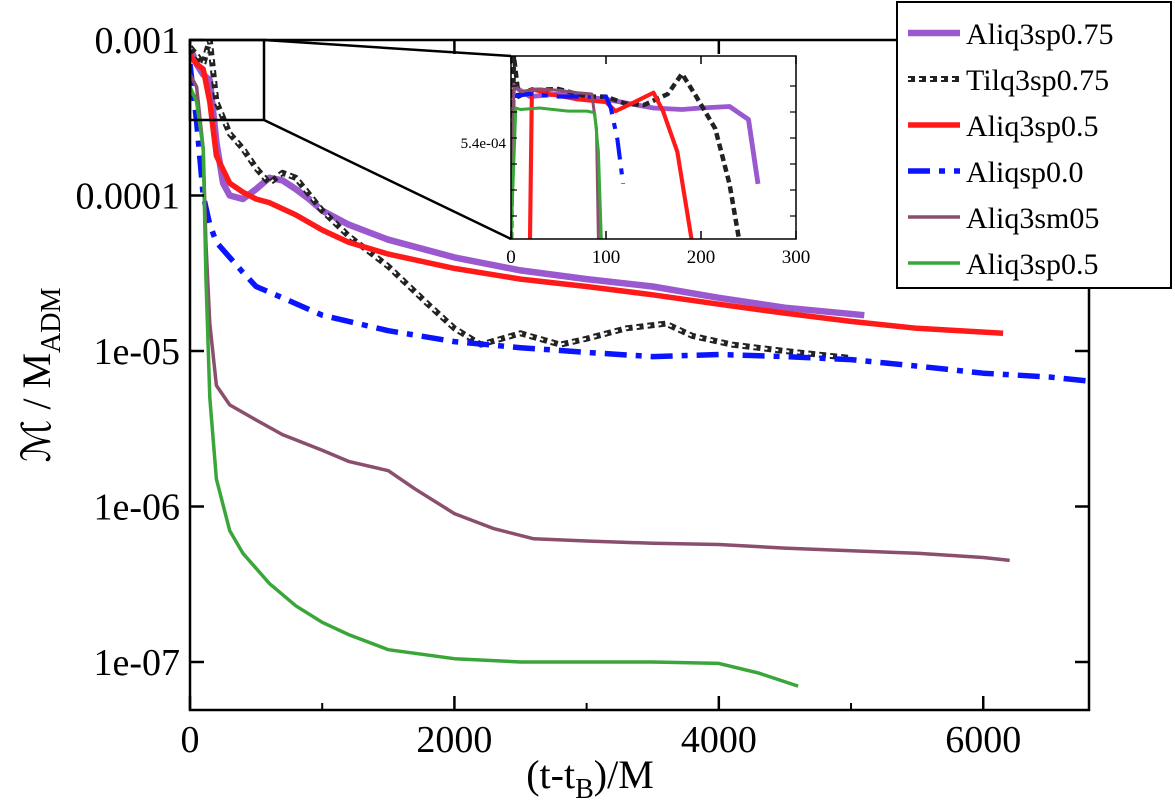 Image resolution: width=1175 pixels, height=812 pixels. Describe the element at coordinates (983, 740) in the screenshot. I see `x-tick-label: 6000` at that location.